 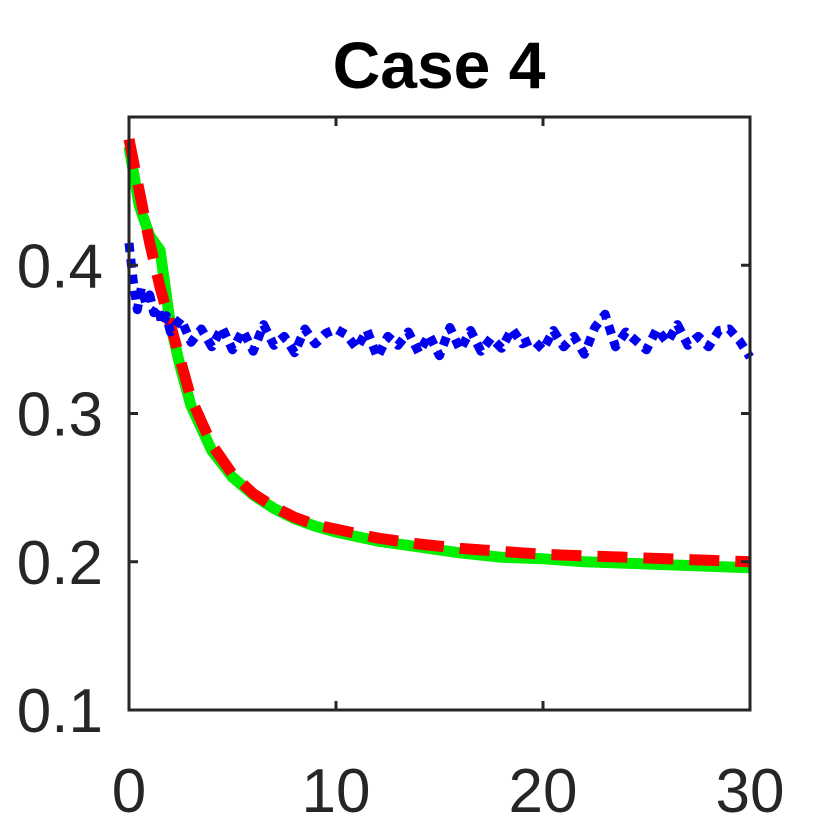 What do you see at coordinates (60, 711) in the screenshot?
I see `y-tick-label-0: 0.1` at bounding box center [60, 711].